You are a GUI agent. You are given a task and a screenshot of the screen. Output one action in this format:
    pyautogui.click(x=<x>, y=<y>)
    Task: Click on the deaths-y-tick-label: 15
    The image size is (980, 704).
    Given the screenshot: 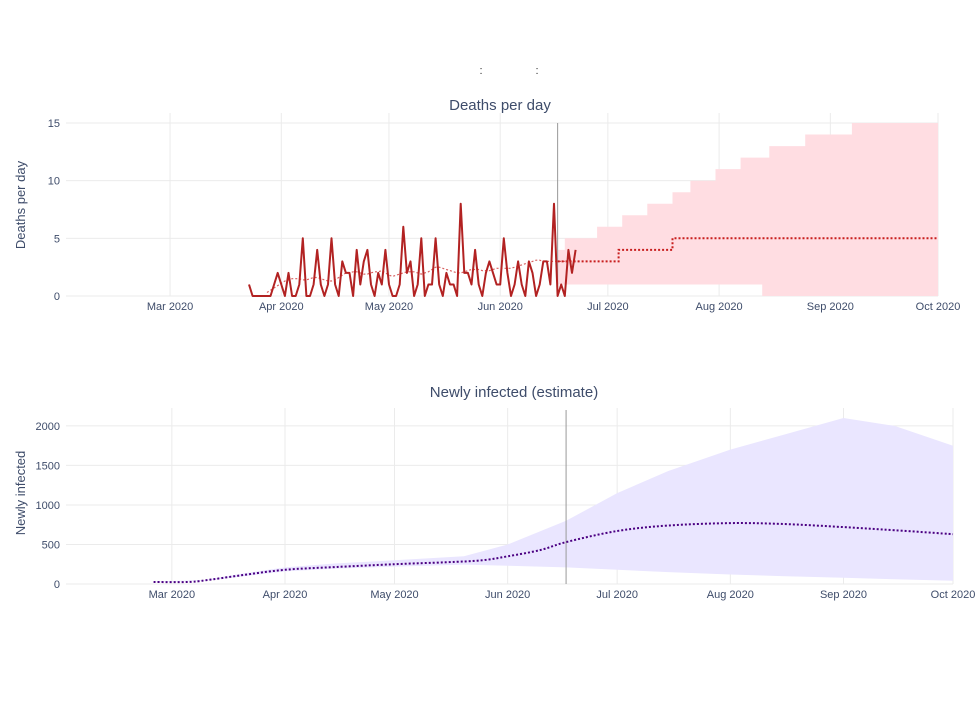 What is the action you would take?
    pyautogui.click(x=54, y=124)
    